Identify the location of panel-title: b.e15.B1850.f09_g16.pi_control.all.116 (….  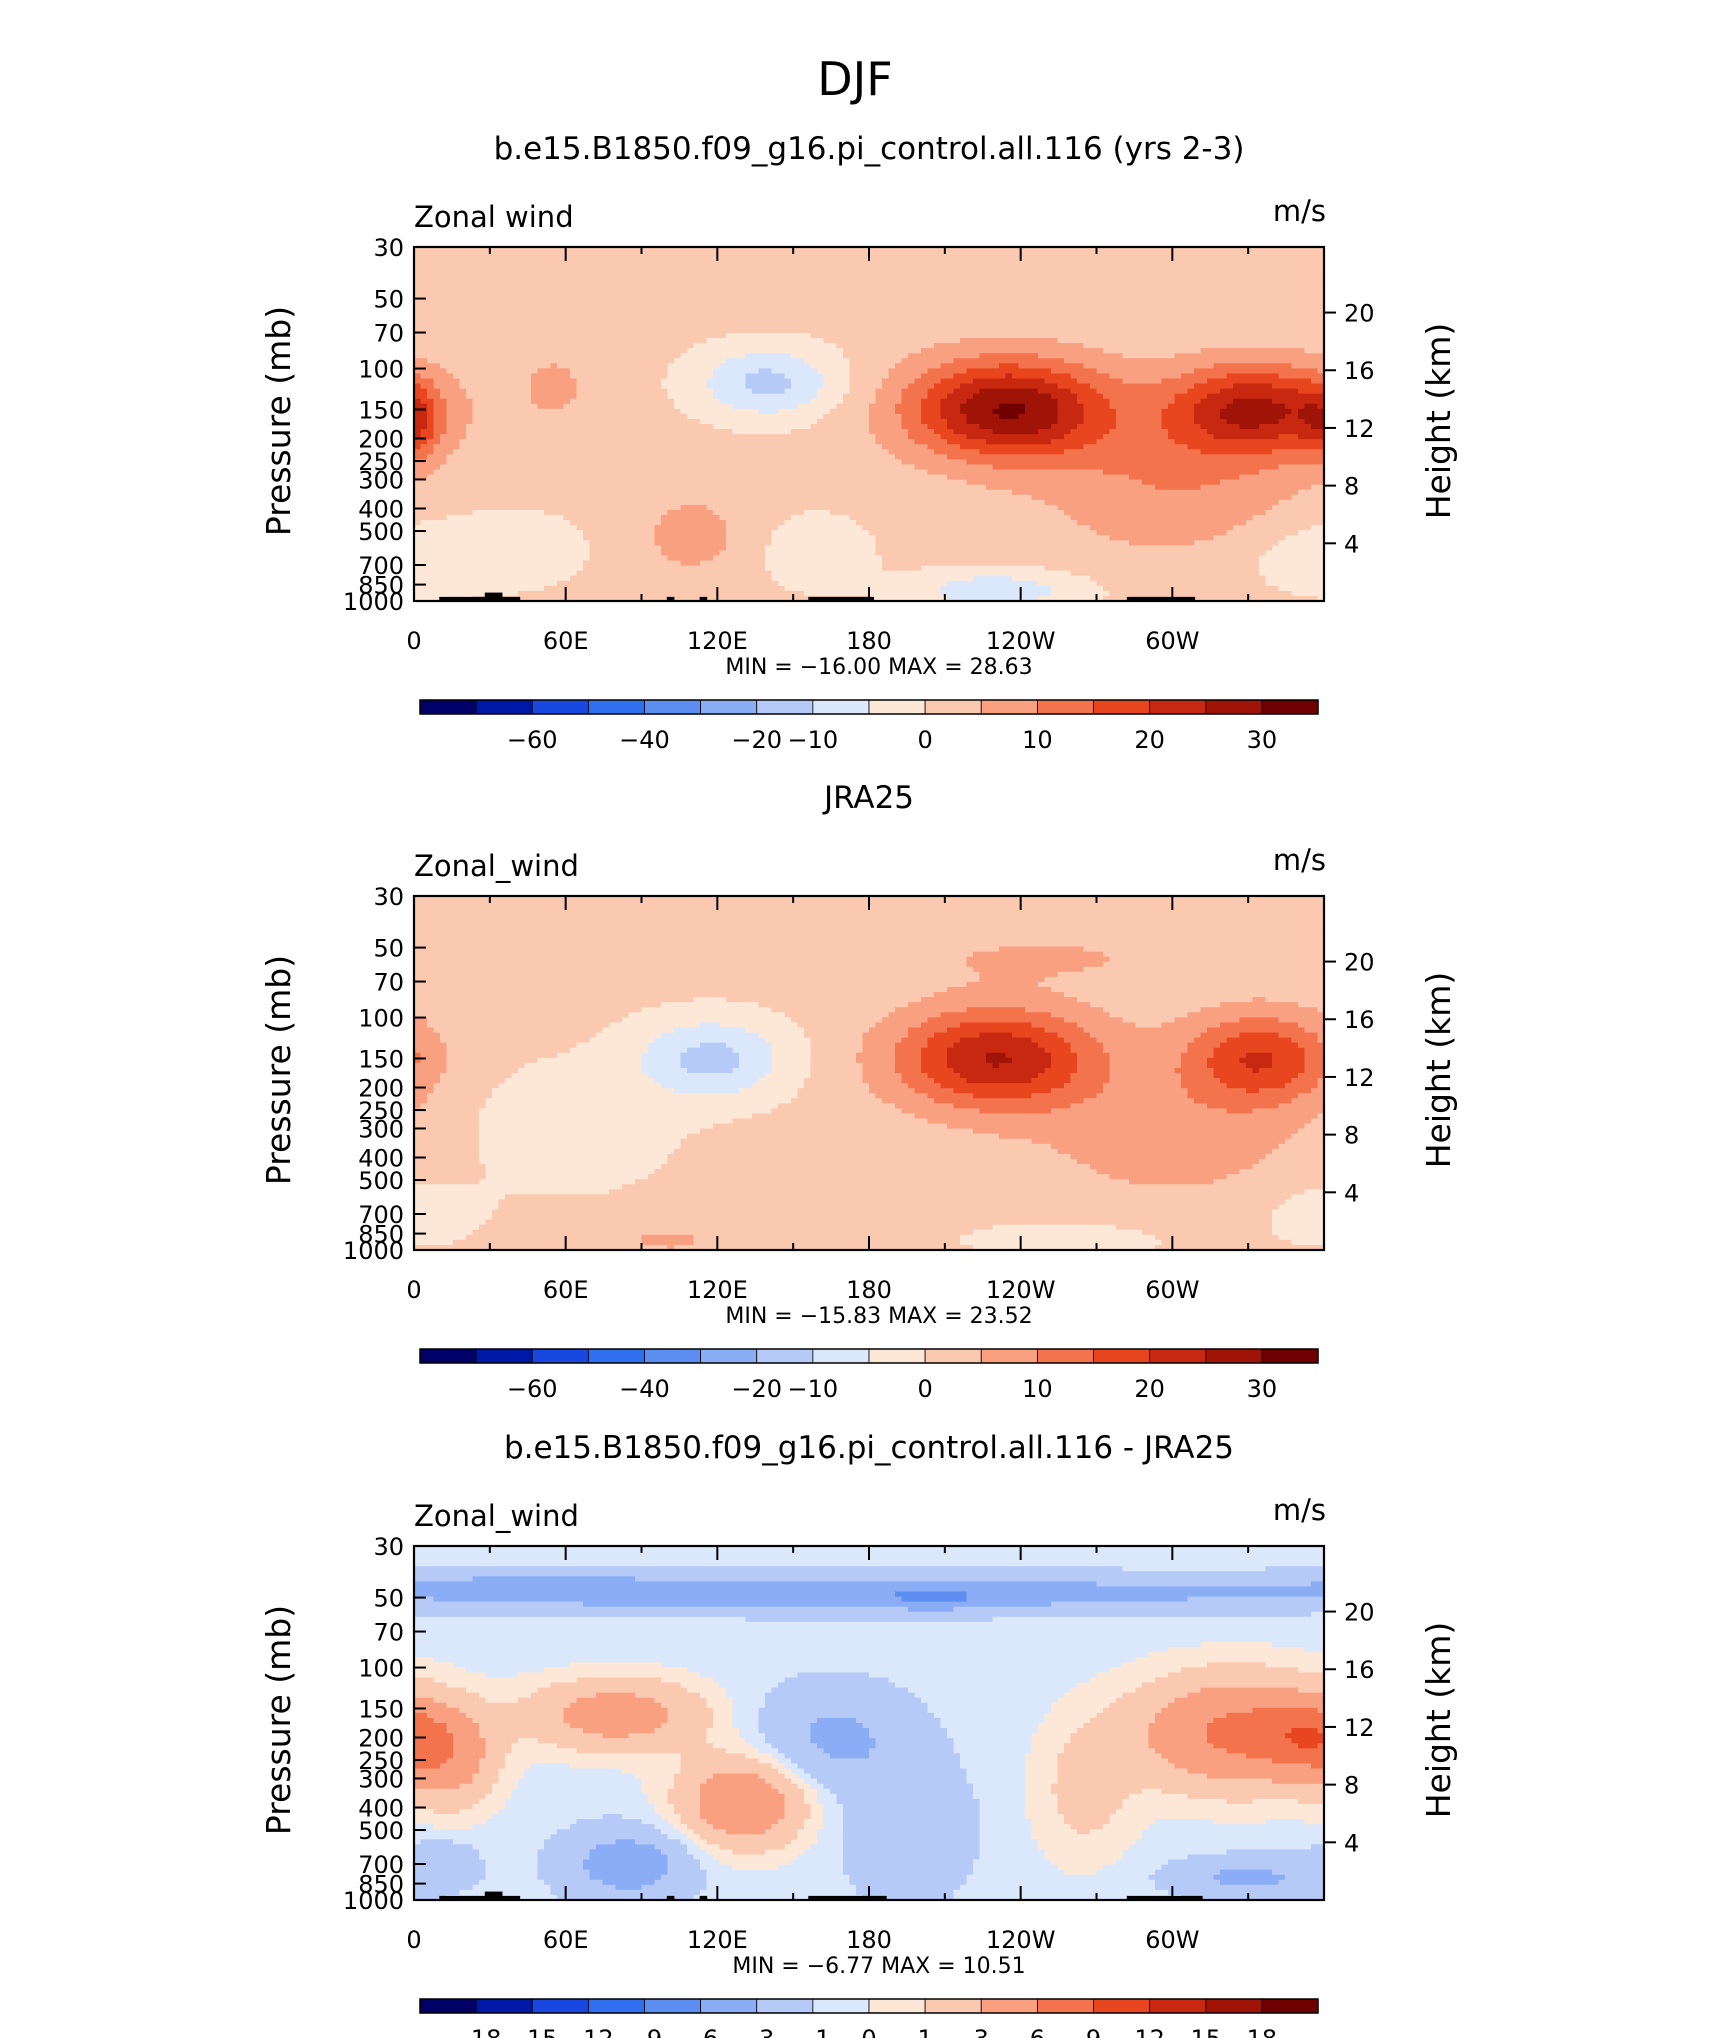
(869, 149).